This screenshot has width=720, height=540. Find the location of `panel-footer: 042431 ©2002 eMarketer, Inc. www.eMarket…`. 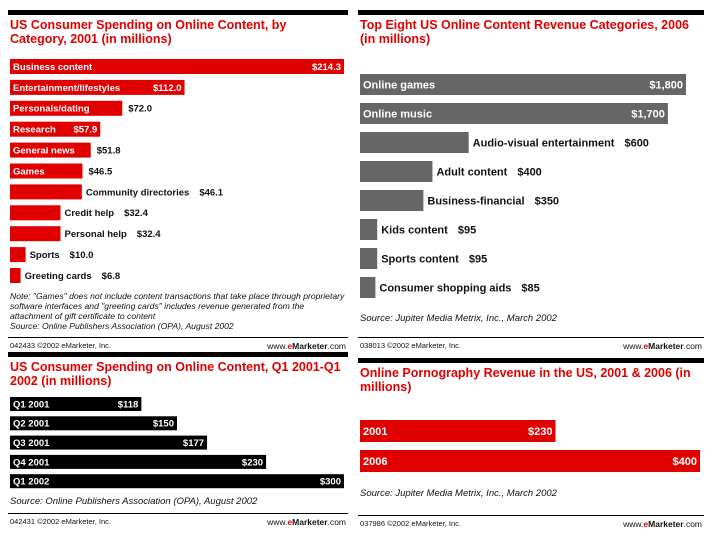

panel-footer: 042431 ©2002 eMarketer, Inc. www.eMarket… is located at coordinates (178, 520).